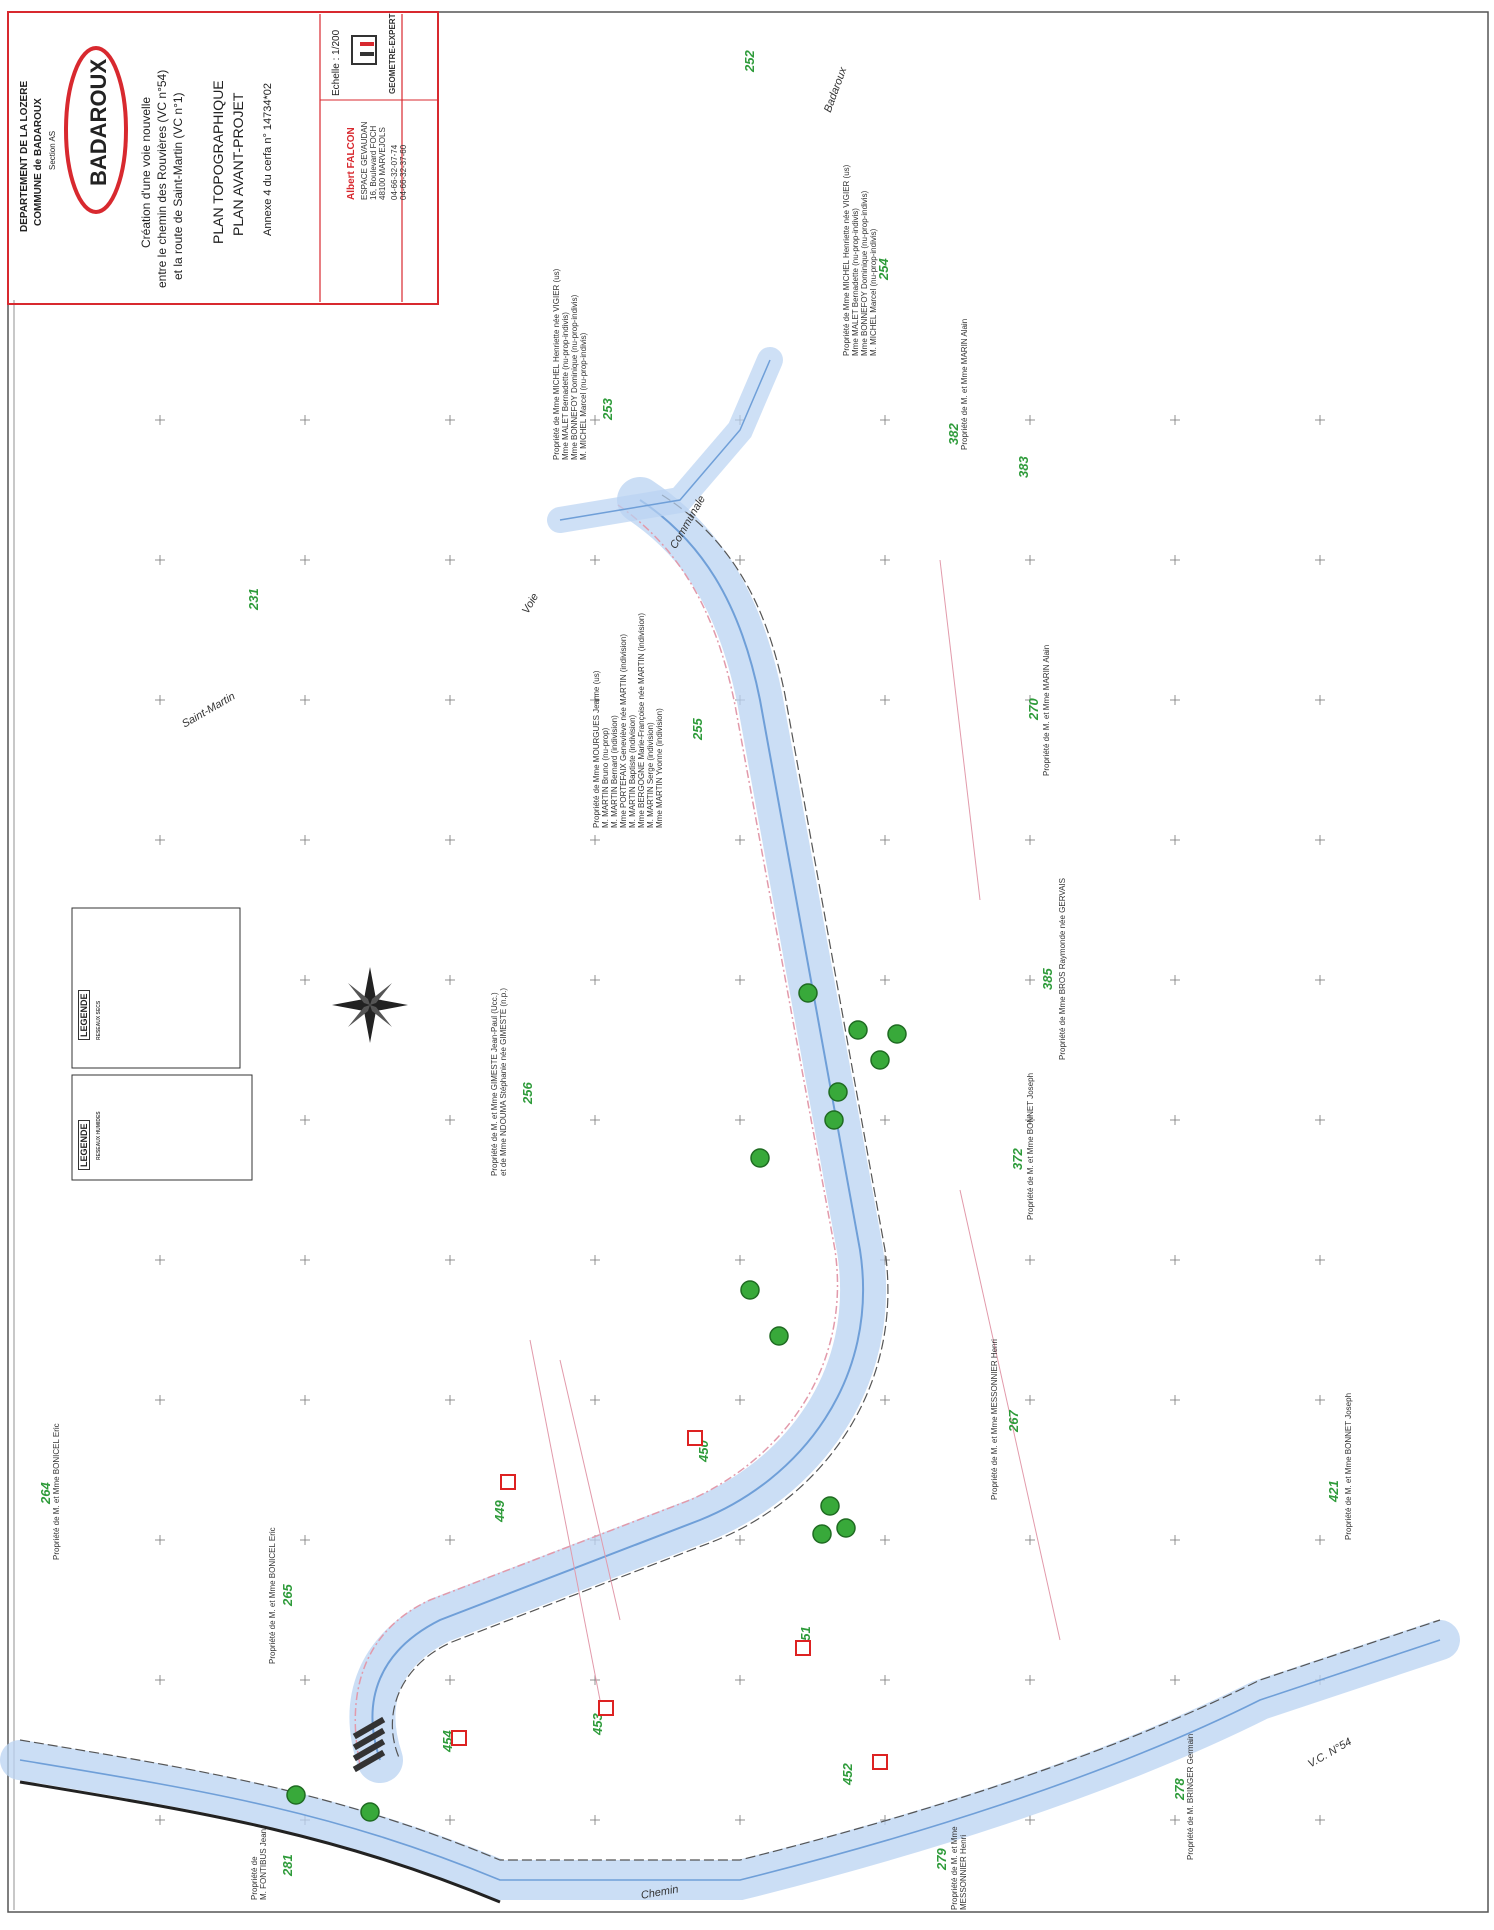 This screenshot has height=1930, width=1494. Describe the element at coordinates (24, 156) in the screenshot. I see `department-label: DEPARTEMENT DE LA LOZERE` at that location.